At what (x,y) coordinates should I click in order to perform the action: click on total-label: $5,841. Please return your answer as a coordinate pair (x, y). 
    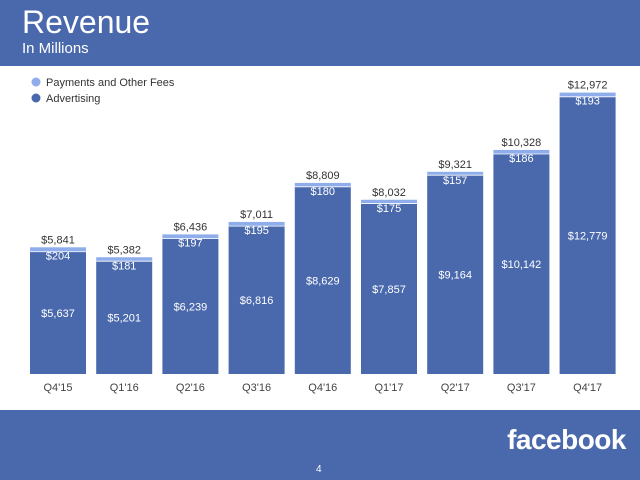
    Looking at the image, I should click on (58, 240).